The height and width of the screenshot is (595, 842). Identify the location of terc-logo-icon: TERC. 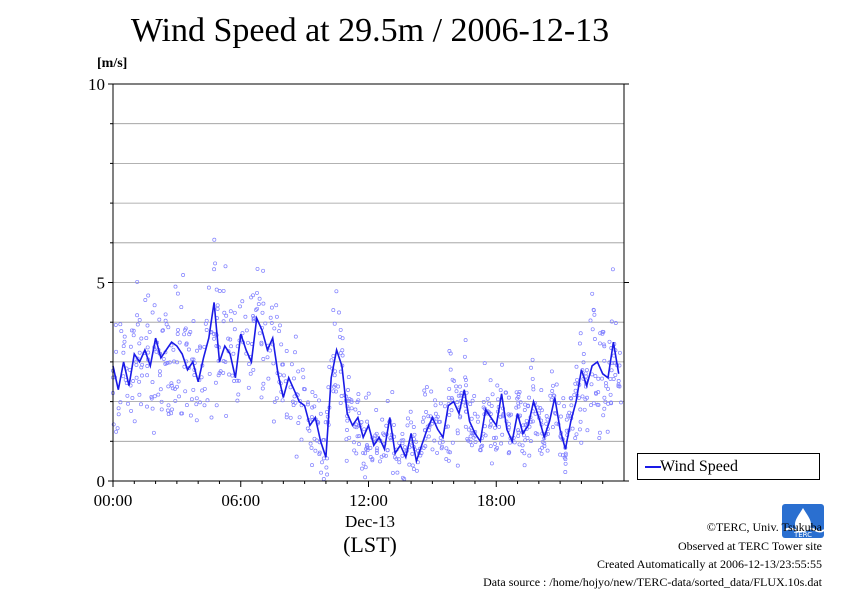
(803, 521).